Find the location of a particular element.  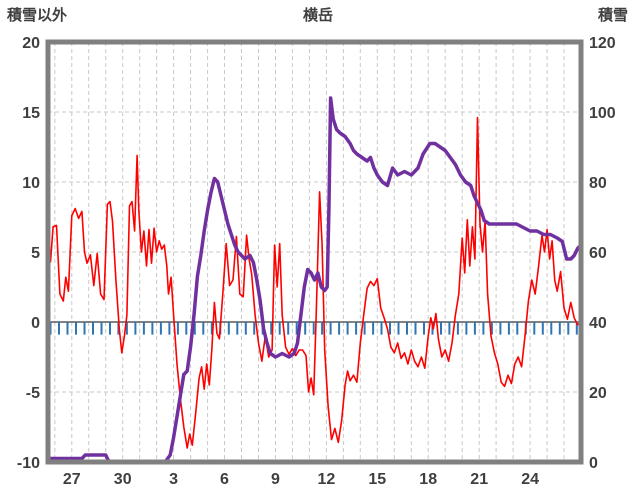

right-axis-tick-label: 40 is located at coordinates (598, 323).